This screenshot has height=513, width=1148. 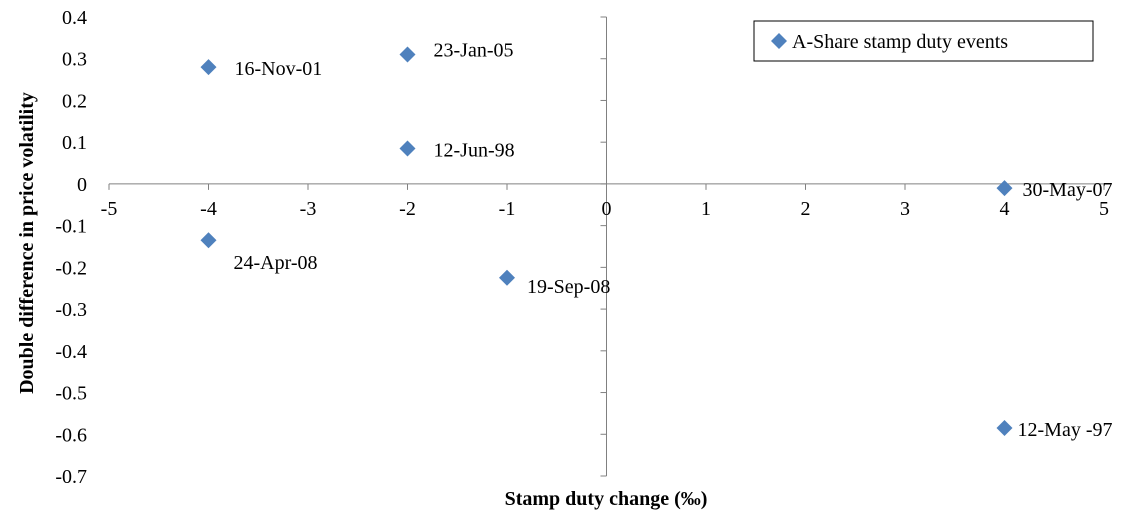 I want to click on point-label: 16-Nov-01, so click(x=279, y=69).